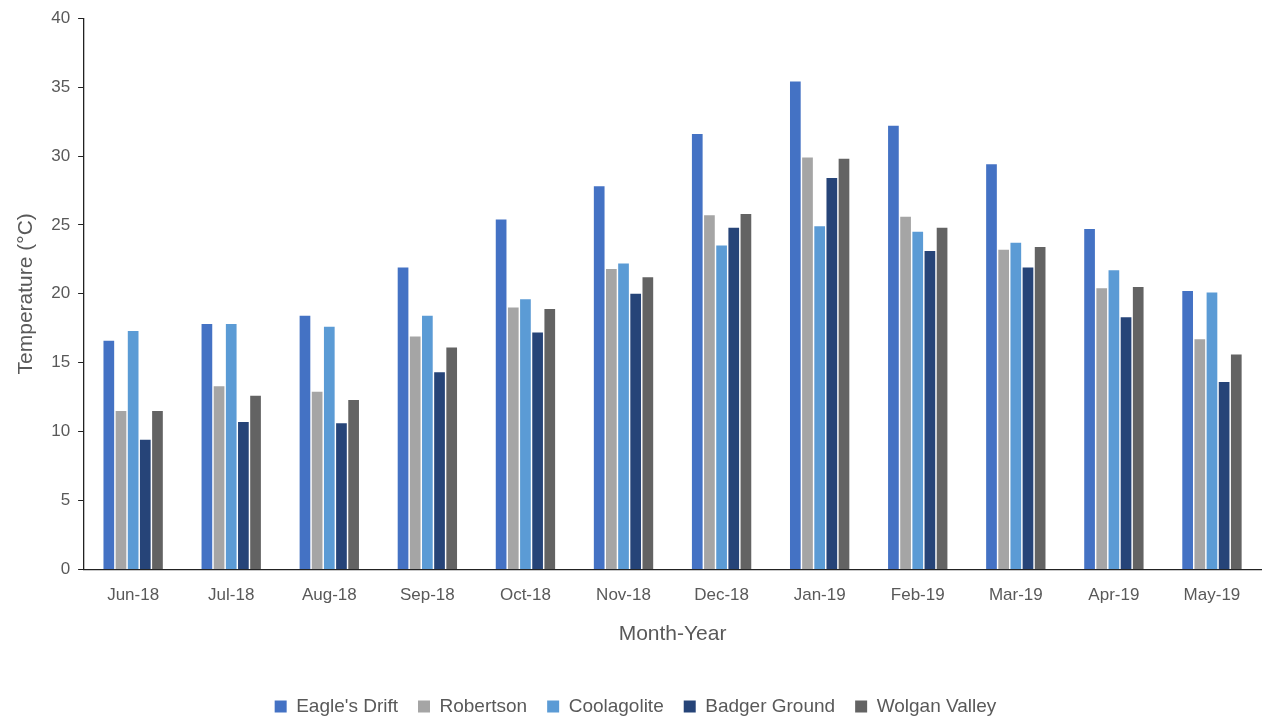  I want to click on y-tick-label: 10, so click(61, 431).